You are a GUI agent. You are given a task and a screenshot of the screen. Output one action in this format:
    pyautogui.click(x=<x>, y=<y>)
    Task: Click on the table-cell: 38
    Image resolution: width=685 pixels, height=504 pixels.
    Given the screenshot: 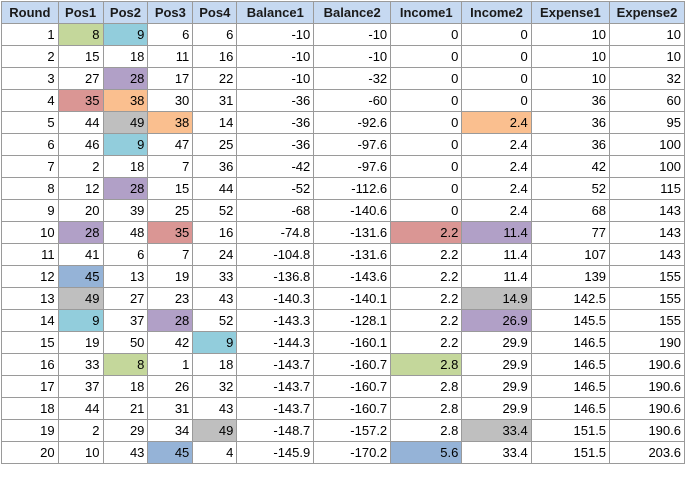 What is the action you would take?
    pyautogui.click(x=170, y=122)
    